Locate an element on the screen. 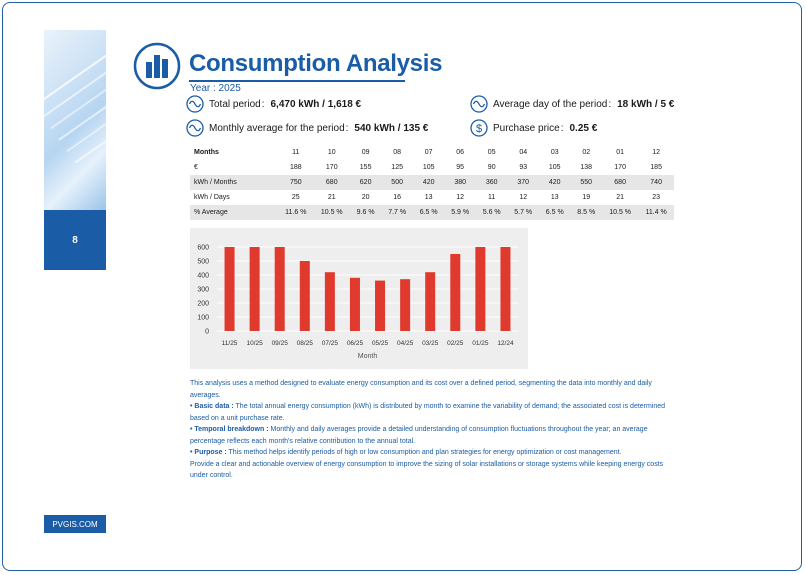  bullet-label: • Temporal breakdown : is located at coordinates (229, 429).